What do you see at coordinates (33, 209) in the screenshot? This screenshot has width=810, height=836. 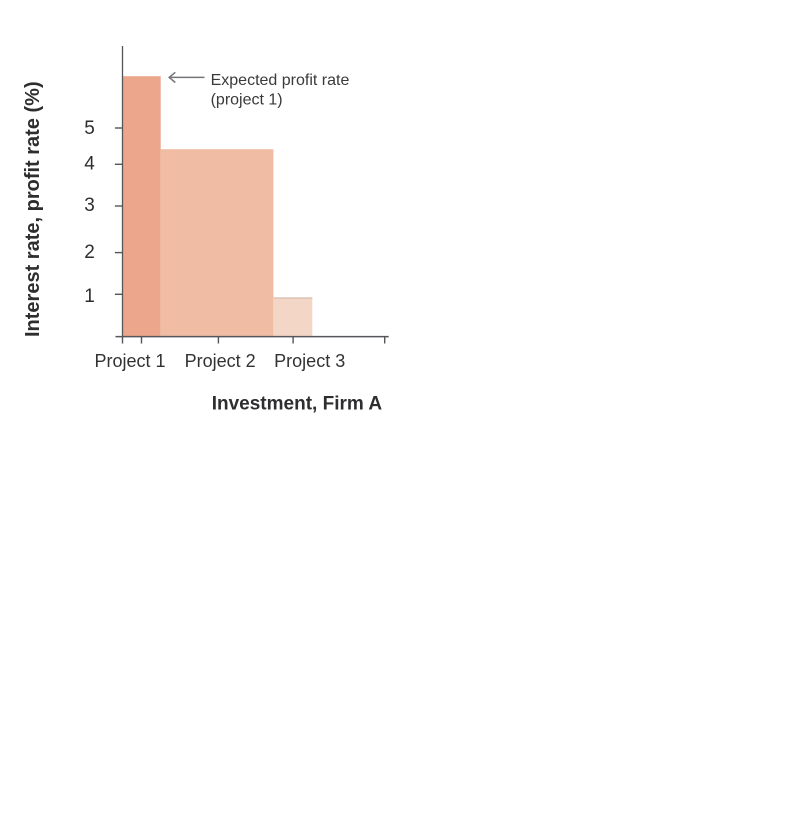 I see `svg-text: Interest rate, profit rate (%)` at bounding box center [33, 209].